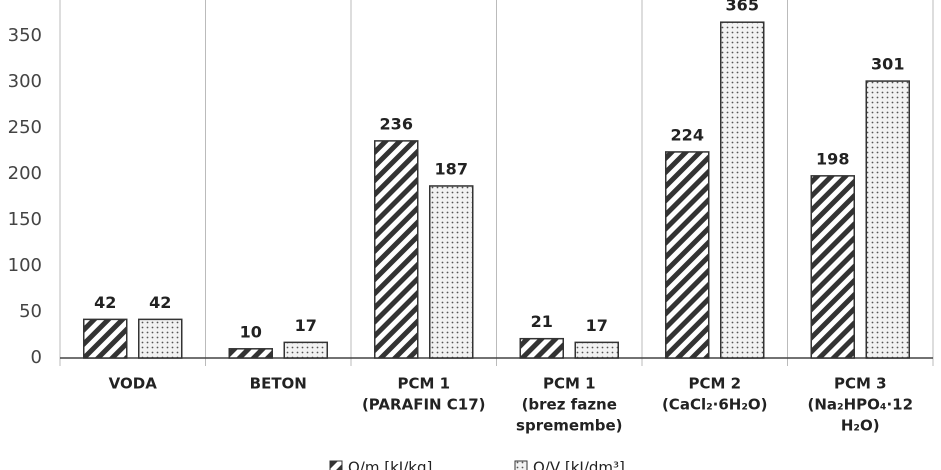 This screenshot has width=941, height=470. What do you see at coordinates (133, 384) in the screenshot?
I see `x-tick-label: VODA` at bounding box center [133, 384].